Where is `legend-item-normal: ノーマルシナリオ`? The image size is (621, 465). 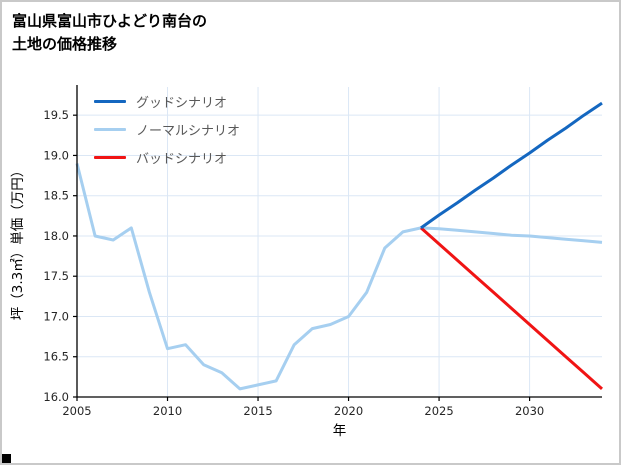
legend-item-normal: ノーマルシナリオ is located at coordinates (167, 129).